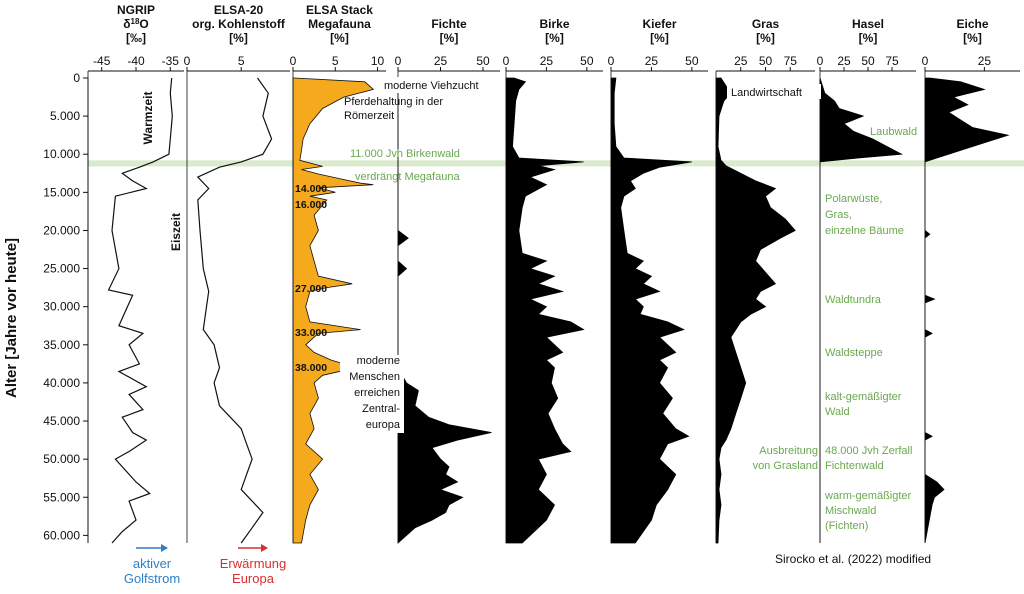  I want to click on erwaermung-label-2: Europa, so click(253, 578).